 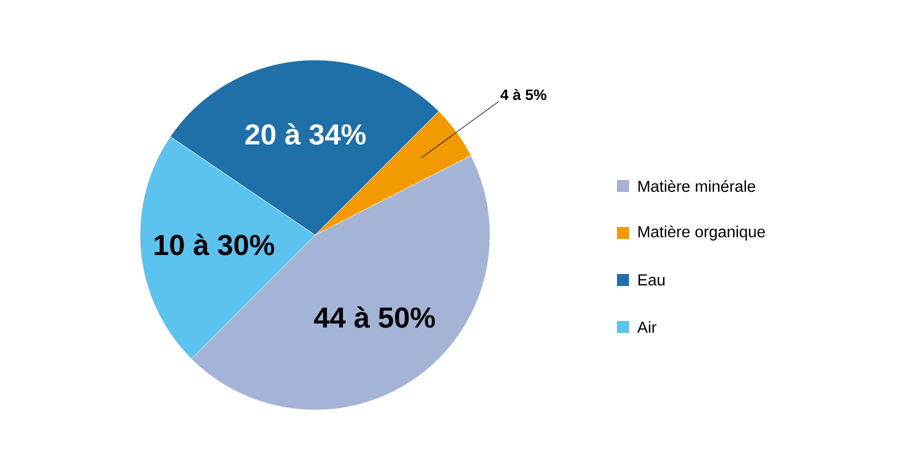 What do you see at coordinates (697, 186) in the screenshot?
I see `legend-label: Matière minérale` at bounding box center [697, 186].